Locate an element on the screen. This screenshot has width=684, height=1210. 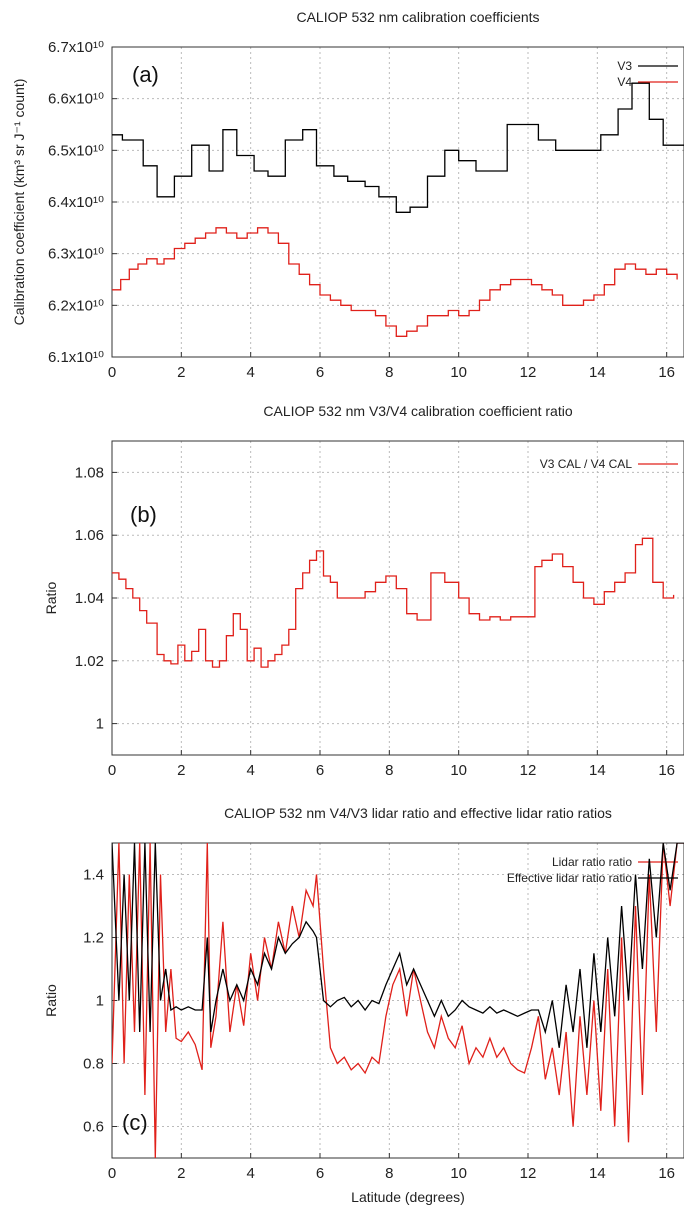
y-tick-label: 0.6 is located at coordinates (93, 1127).